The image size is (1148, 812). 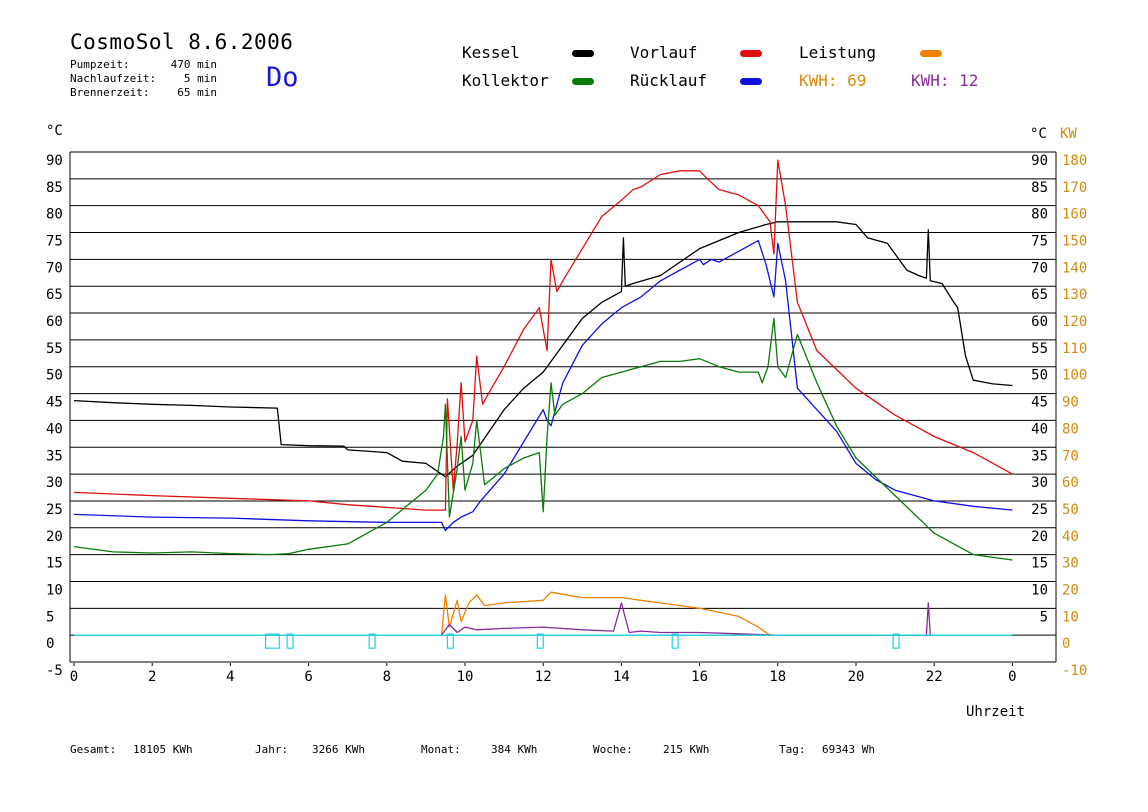 I want to click on left-tick-label: 10, so click(x=54, y=590).